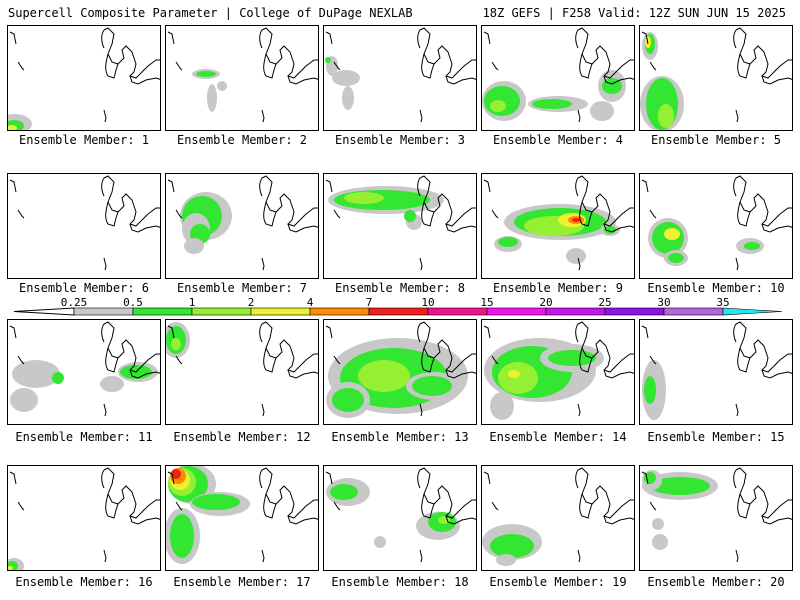 Image resolution: width=800 pixels, height=600 pixels. Describe the element at coordinates (242, 140) in the screenshot. I see `ensemble-member-label: Ensemble Member: 2` at that location.